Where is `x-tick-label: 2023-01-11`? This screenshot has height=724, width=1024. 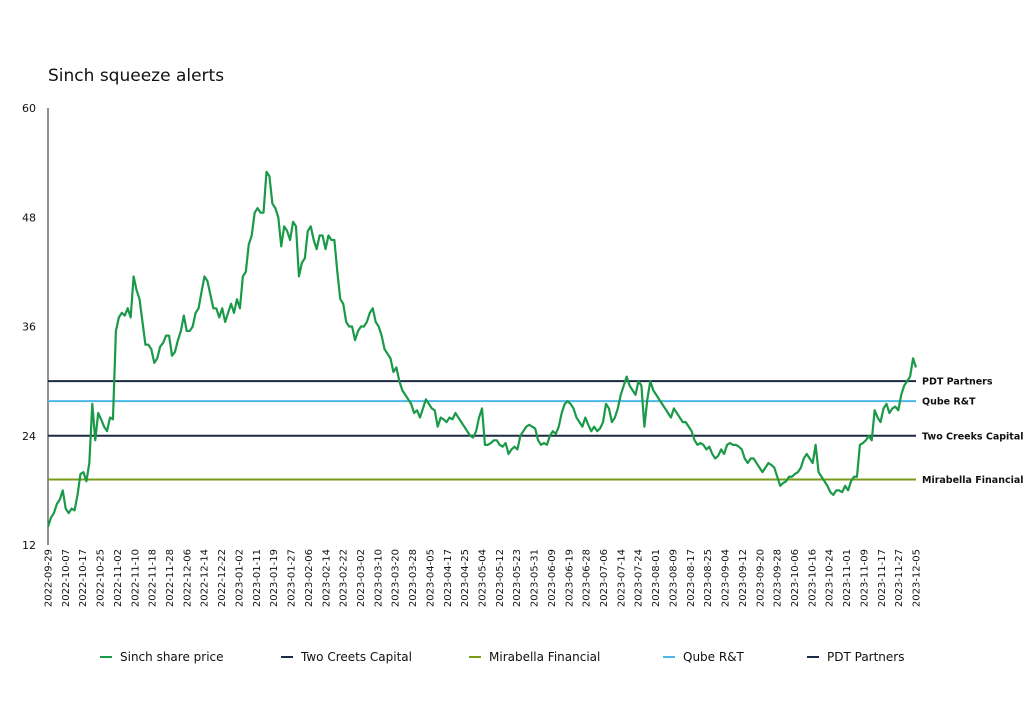
x-tick-label: 2023-01-11 is located at coordinates (257, 578).